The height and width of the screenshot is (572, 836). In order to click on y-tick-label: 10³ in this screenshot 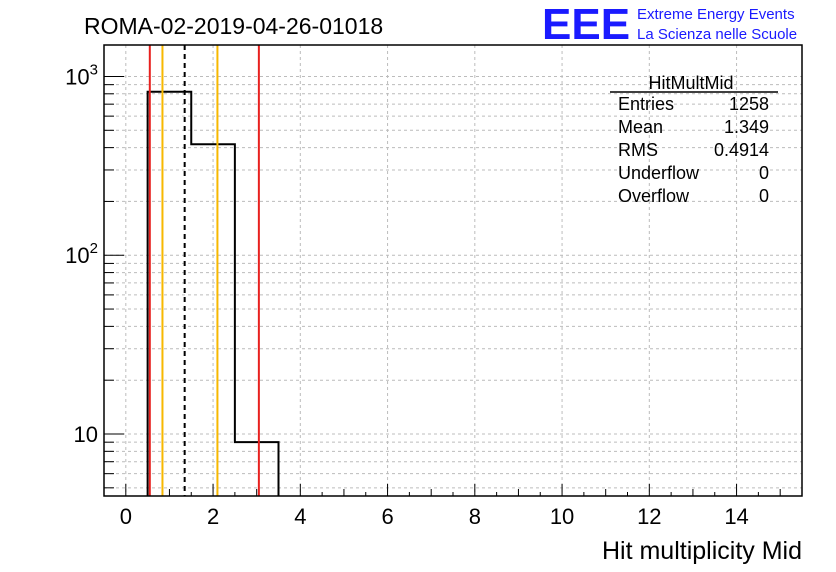, I will do `click(81, 75)`.